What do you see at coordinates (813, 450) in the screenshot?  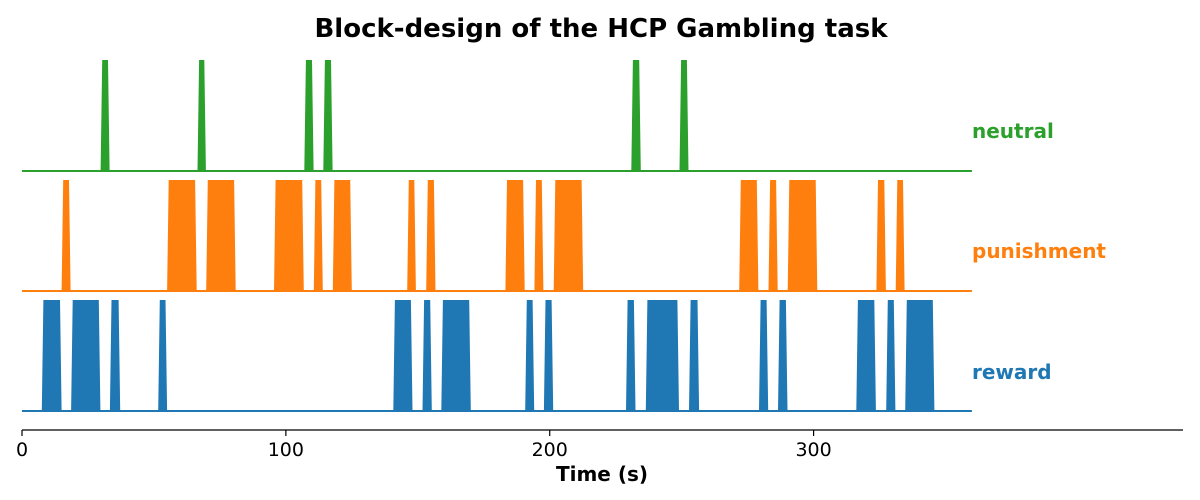 I see `x-tick-label-300: 300` at bounding box center [813, 450].